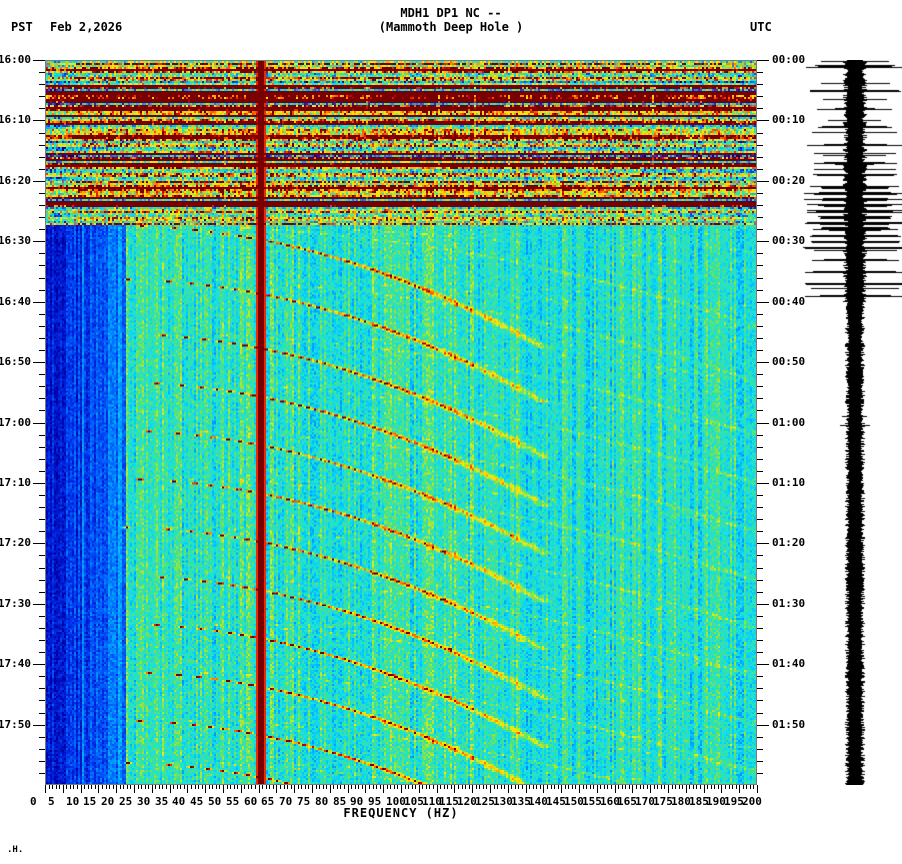 The width and height of the screenshot is (902, 864). Describe the element at coordinates (15, 180) in the screenshot. I see `time-label-pst-2: 16:20` at that location.